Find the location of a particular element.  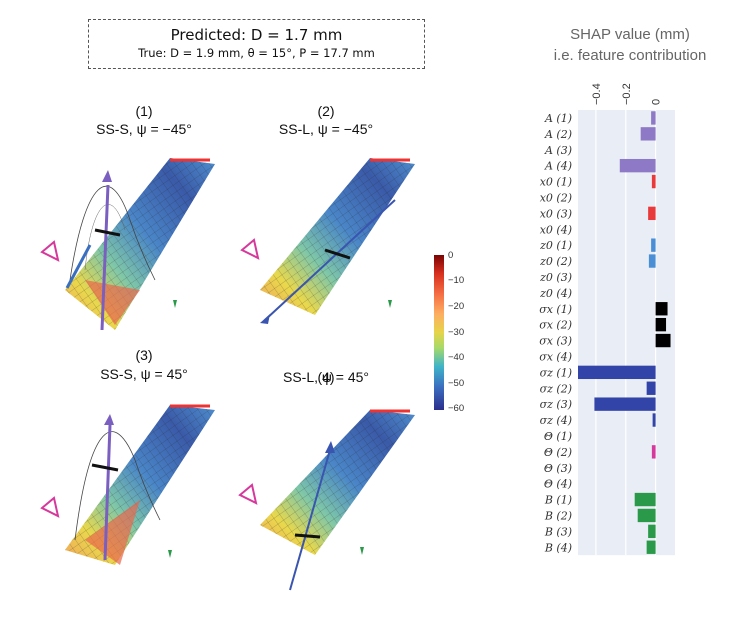

surface-1-grid is located at coordinates (140, 244).